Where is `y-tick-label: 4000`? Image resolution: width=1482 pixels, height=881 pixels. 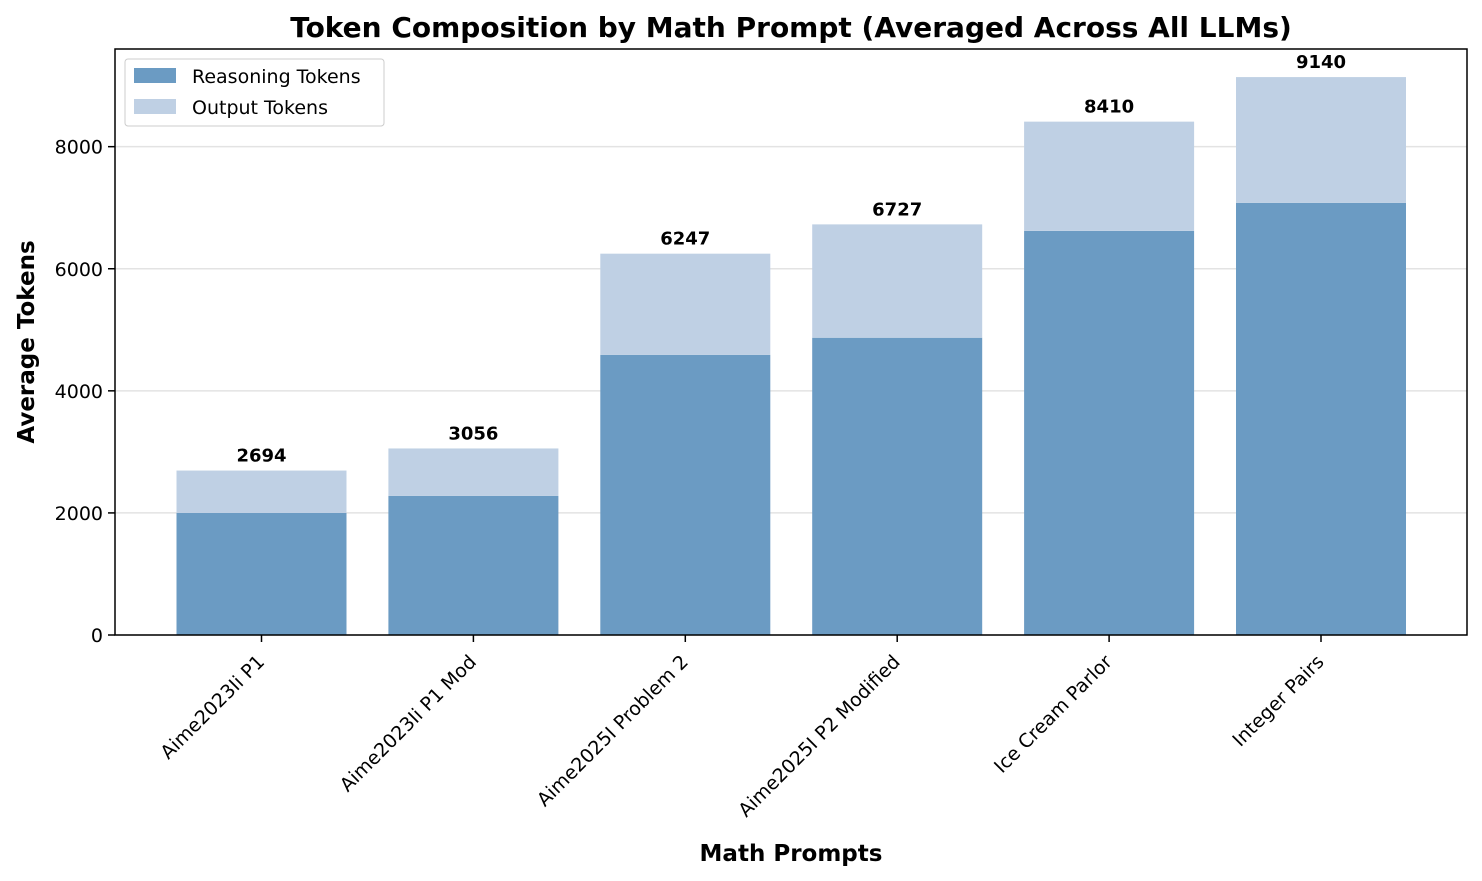
y-tick-label: 4000 is located at coordinates (79, 392).